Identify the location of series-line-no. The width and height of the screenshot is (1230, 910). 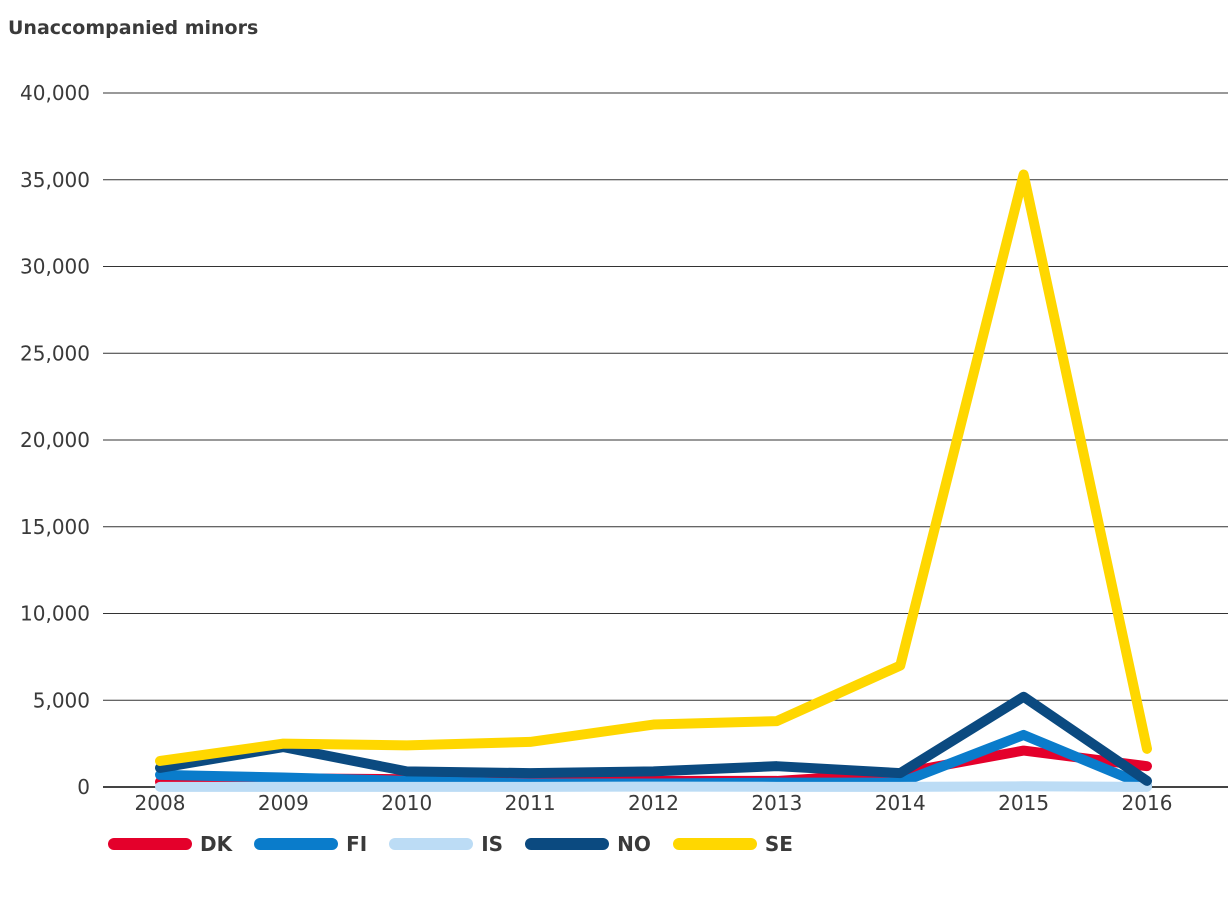
(653, 738).